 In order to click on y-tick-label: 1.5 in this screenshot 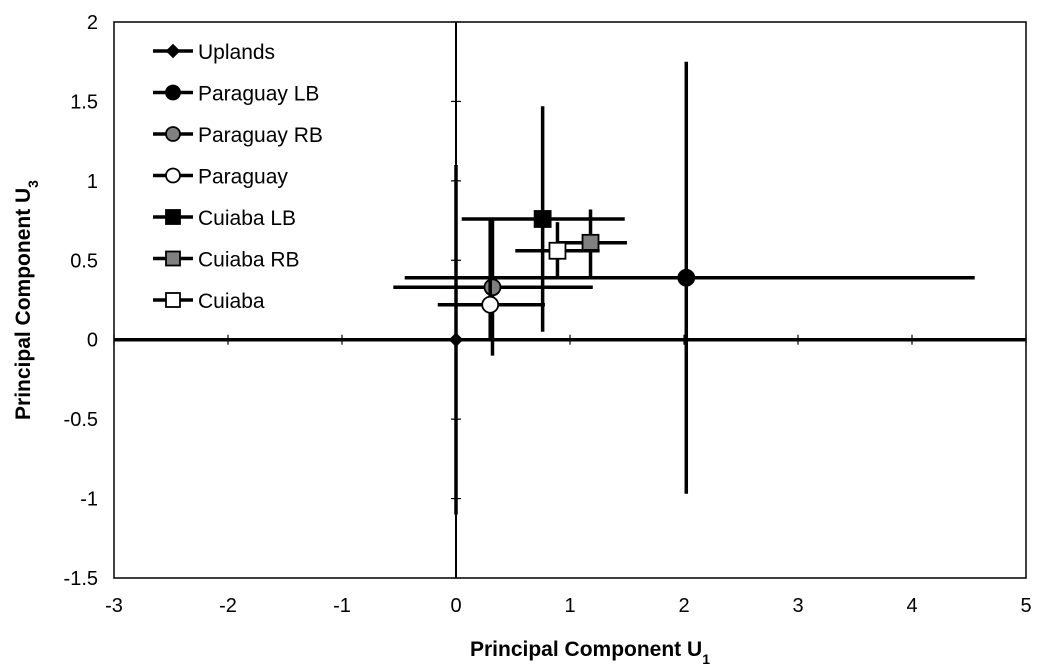, I will do `click(84, 102)`.